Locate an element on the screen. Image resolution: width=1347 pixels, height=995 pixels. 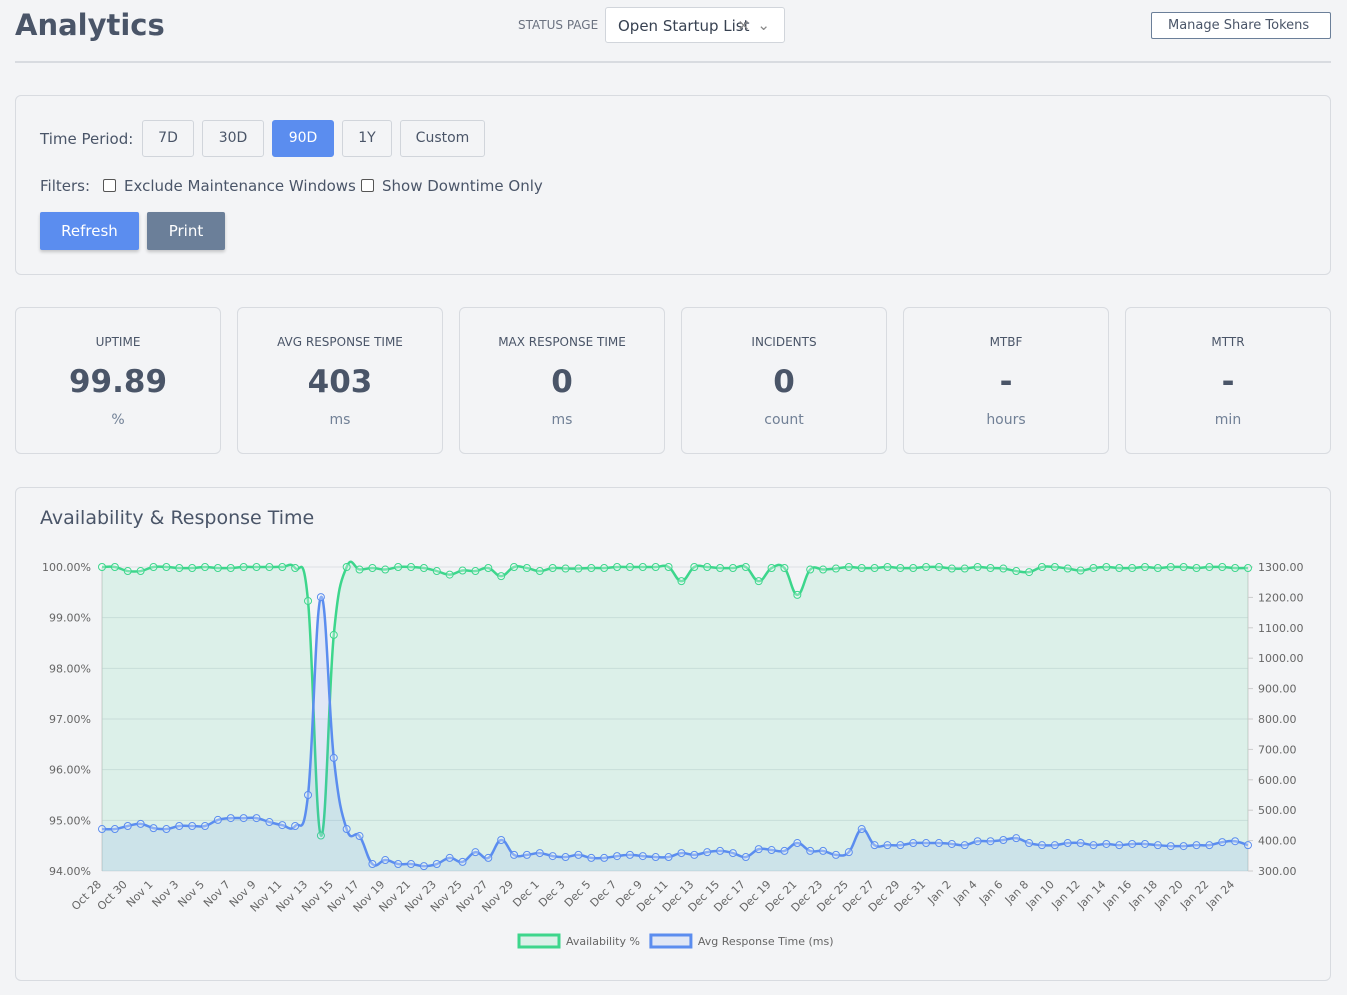
stat-label: AVG RESPONSE TIME is located at coordinates (340, 342).